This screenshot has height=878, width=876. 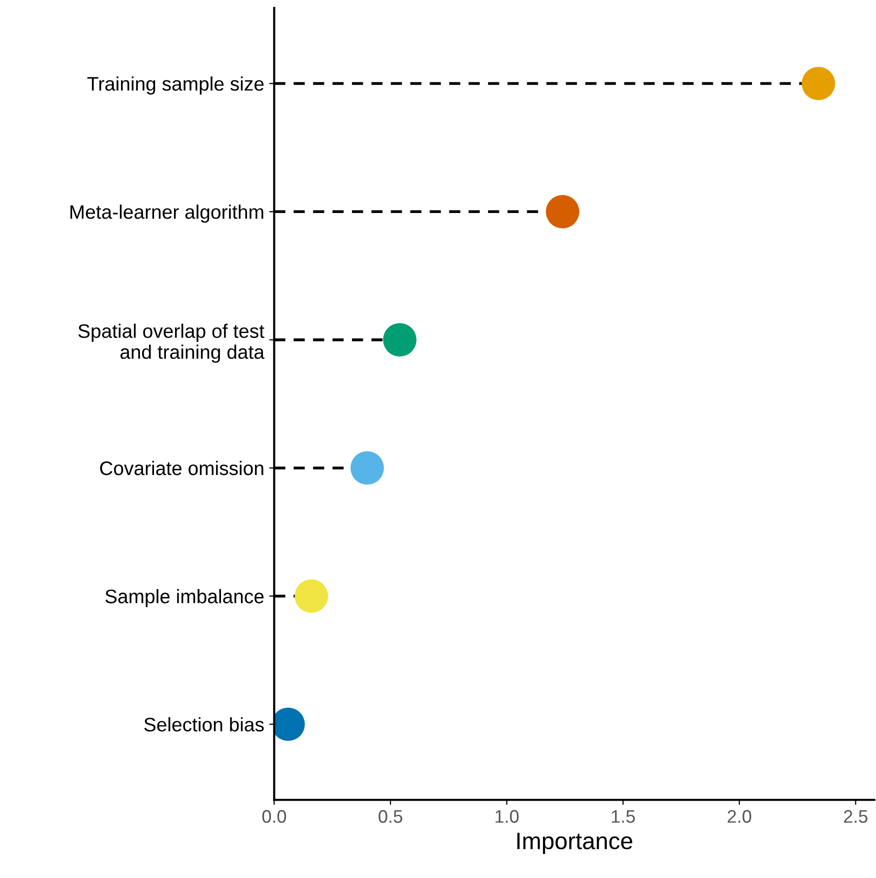 I want to click on x-tick-label: 2.5, so click(x=856, y=816).